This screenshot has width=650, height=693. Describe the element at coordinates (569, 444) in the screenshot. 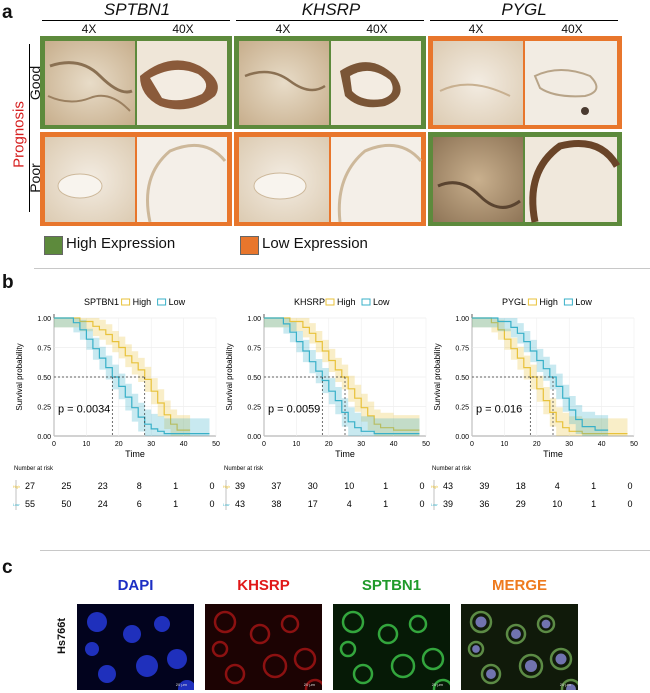

I see `x-tick-label: 30` at that location.